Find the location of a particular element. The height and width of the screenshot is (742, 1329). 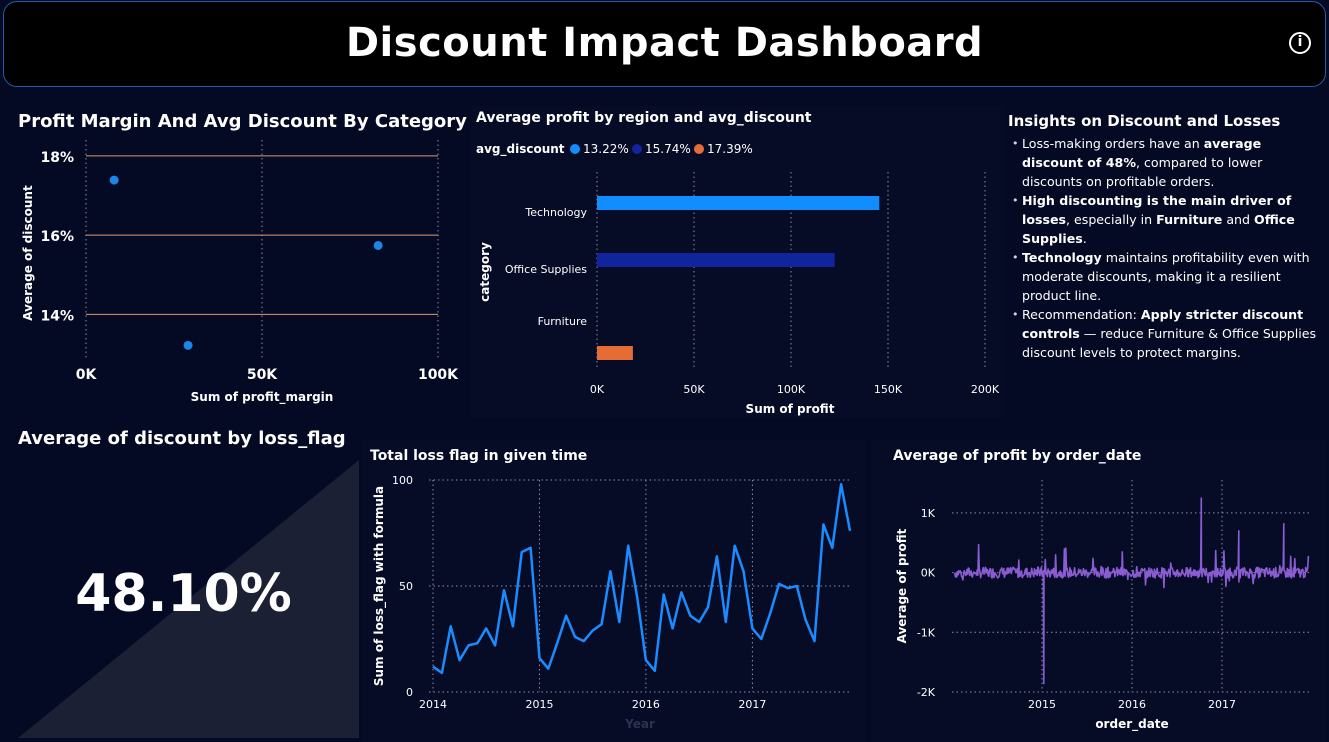

scatter-y-label: Average of discount is located at coordinates (28, 253).